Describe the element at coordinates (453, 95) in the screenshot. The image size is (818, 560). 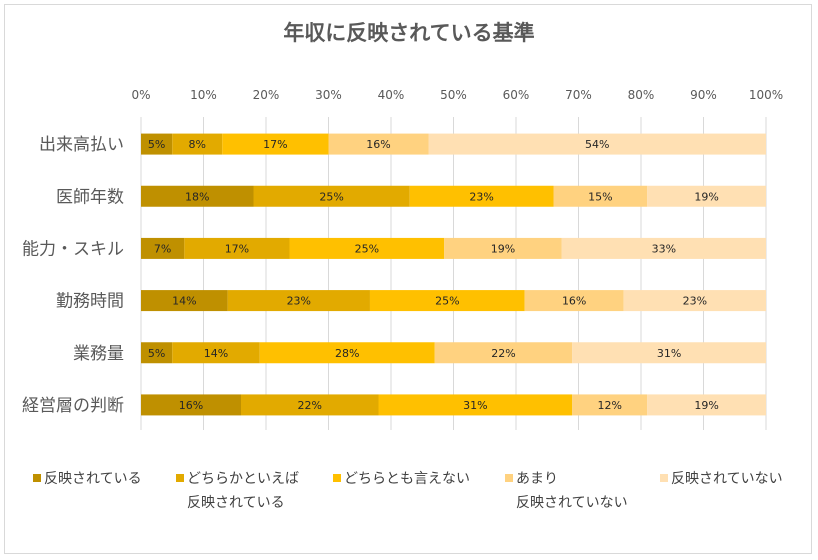
I see `x-tick-label: 50%` at that location.